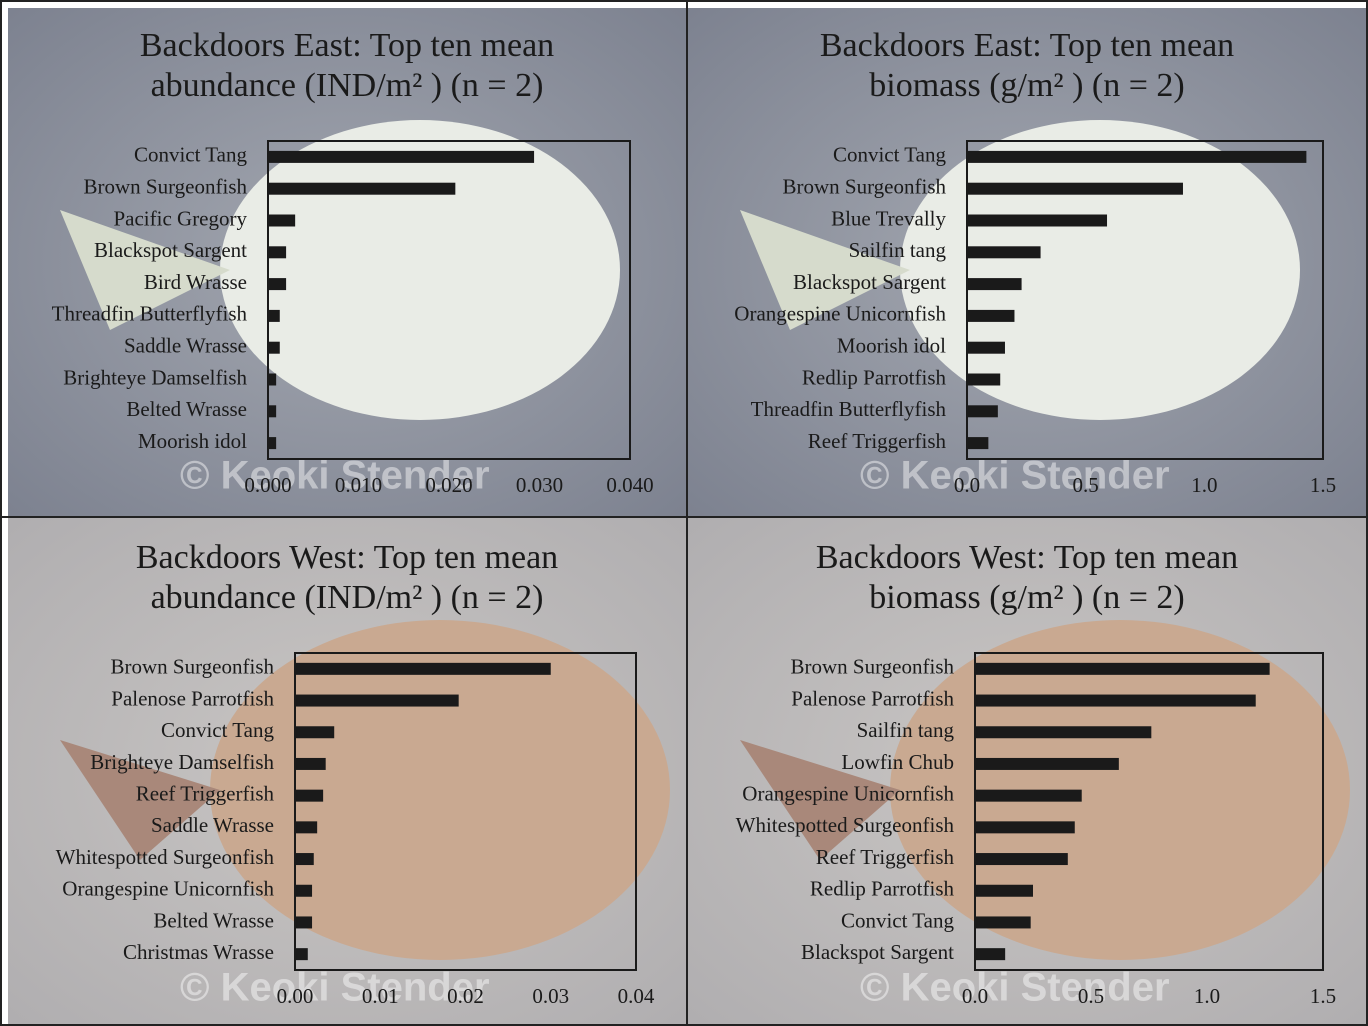 This screenshot has width=1368, height=1026. I want to click on x-tick-label: 0.010, so click(358, 485).